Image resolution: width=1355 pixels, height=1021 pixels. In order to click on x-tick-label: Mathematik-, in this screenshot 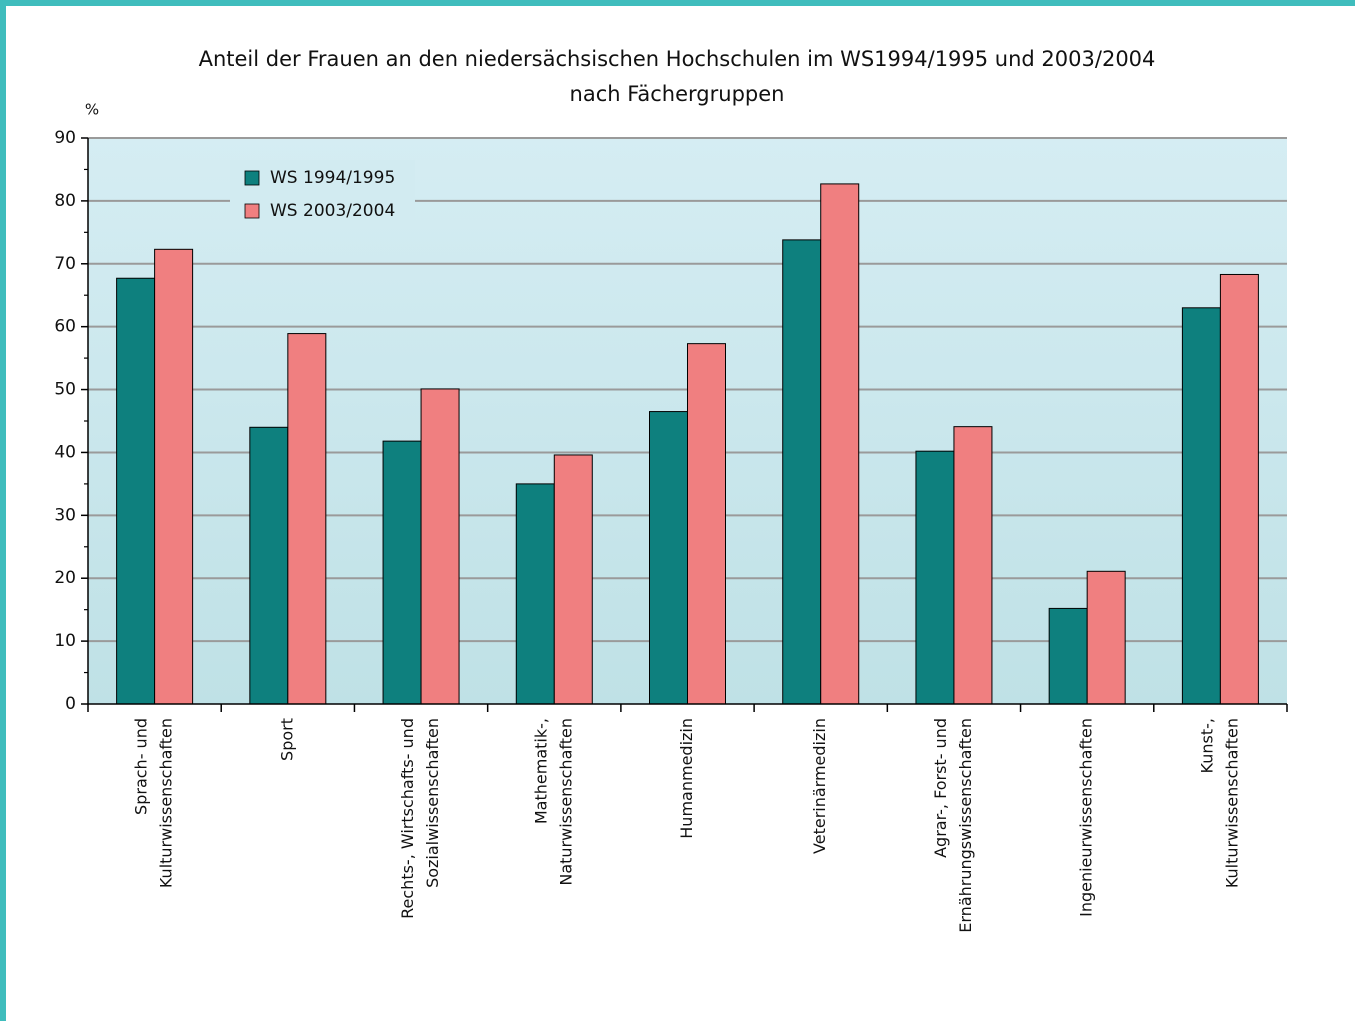, I will do `click(540, 771)`.